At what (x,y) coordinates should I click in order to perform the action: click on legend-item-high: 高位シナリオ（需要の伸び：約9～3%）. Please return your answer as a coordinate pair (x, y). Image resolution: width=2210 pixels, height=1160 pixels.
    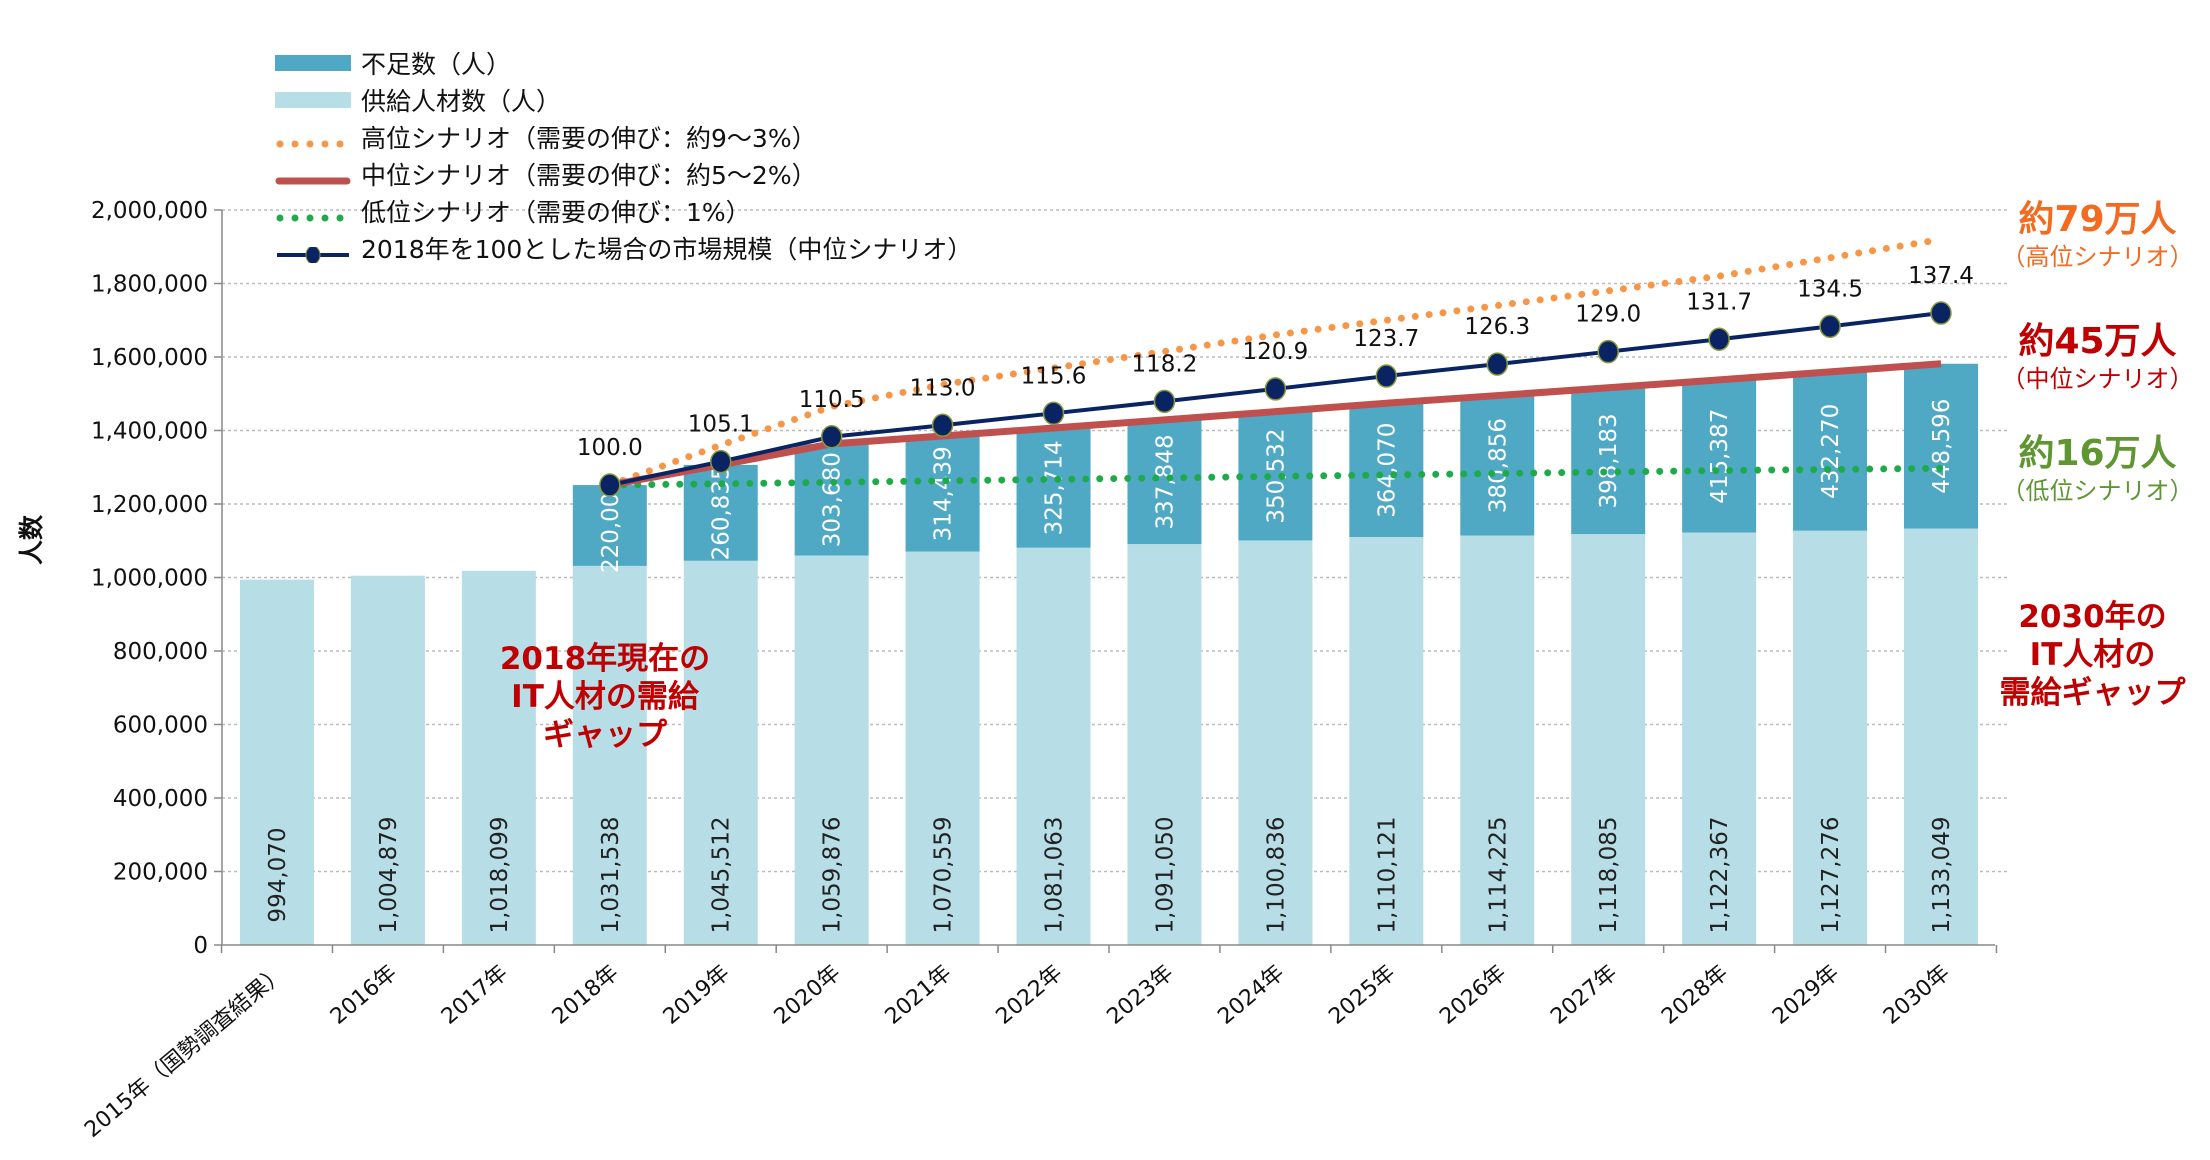
    Looking at the image, I should click on (623, 136).